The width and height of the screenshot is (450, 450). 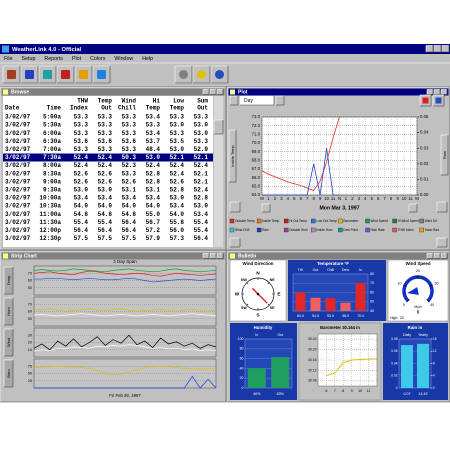 I want to click on menu-item: Setup, so click(x=29, y=59).